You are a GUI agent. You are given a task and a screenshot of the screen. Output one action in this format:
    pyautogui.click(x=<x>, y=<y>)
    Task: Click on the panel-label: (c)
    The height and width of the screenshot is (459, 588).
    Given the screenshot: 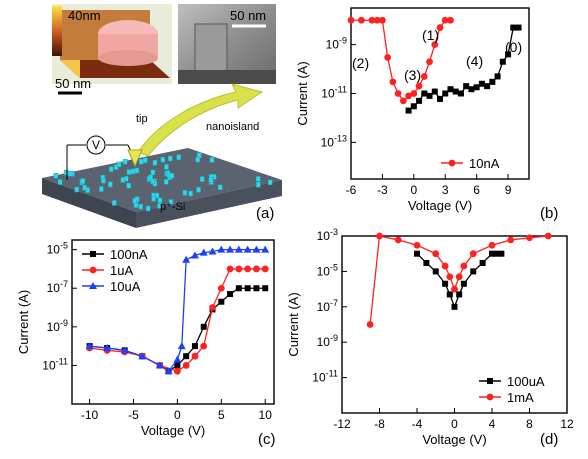 What is the action you would take?
    pyautogui.click(x=267, y=439)
    